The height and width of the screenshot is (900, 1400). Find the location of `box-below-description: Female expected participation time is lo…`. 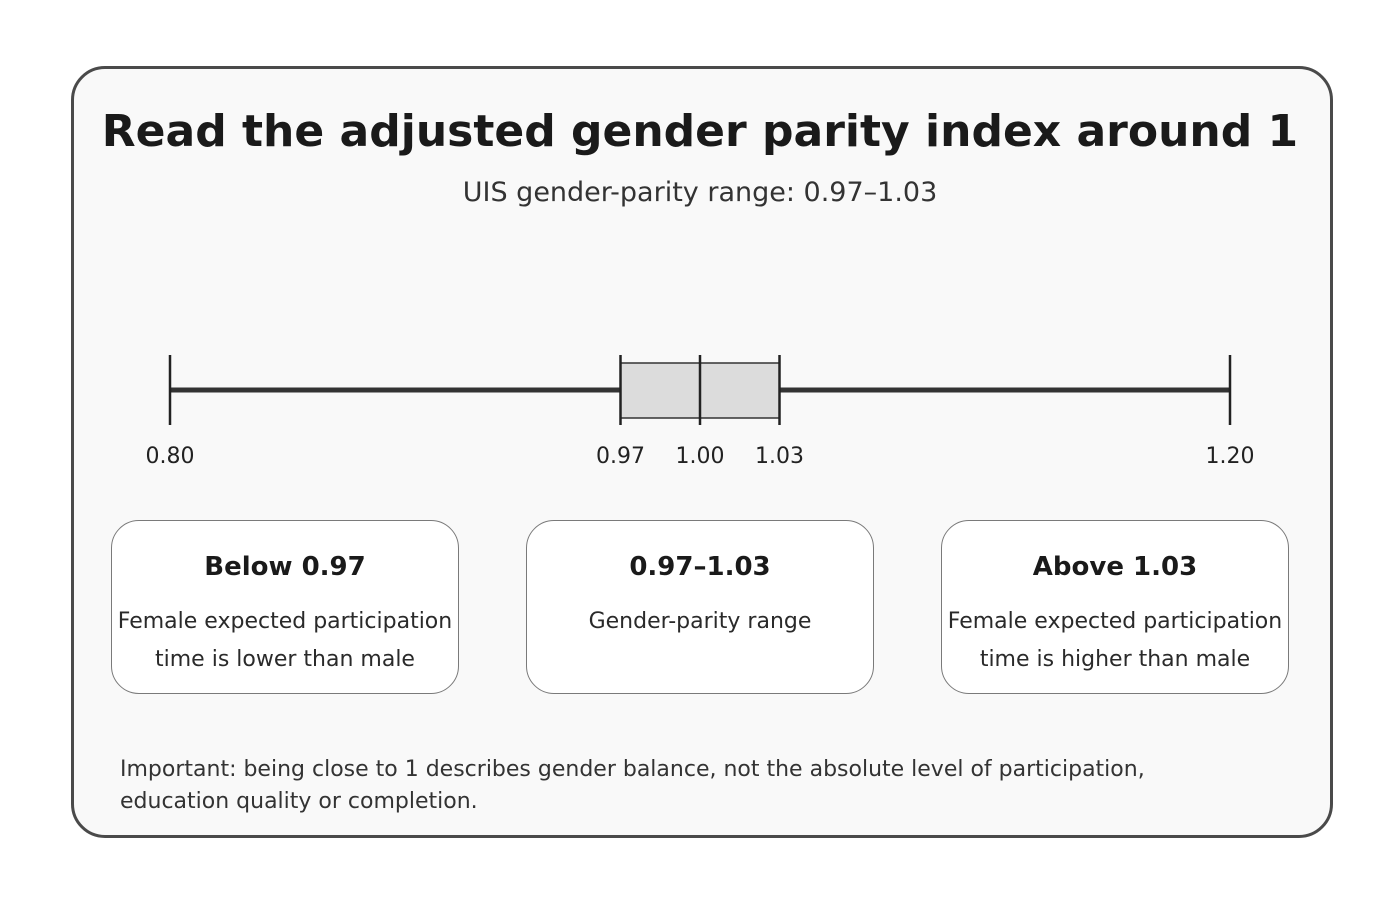

box-below-description: Female expected participation time is lo… is located at coordinates (285, 641).